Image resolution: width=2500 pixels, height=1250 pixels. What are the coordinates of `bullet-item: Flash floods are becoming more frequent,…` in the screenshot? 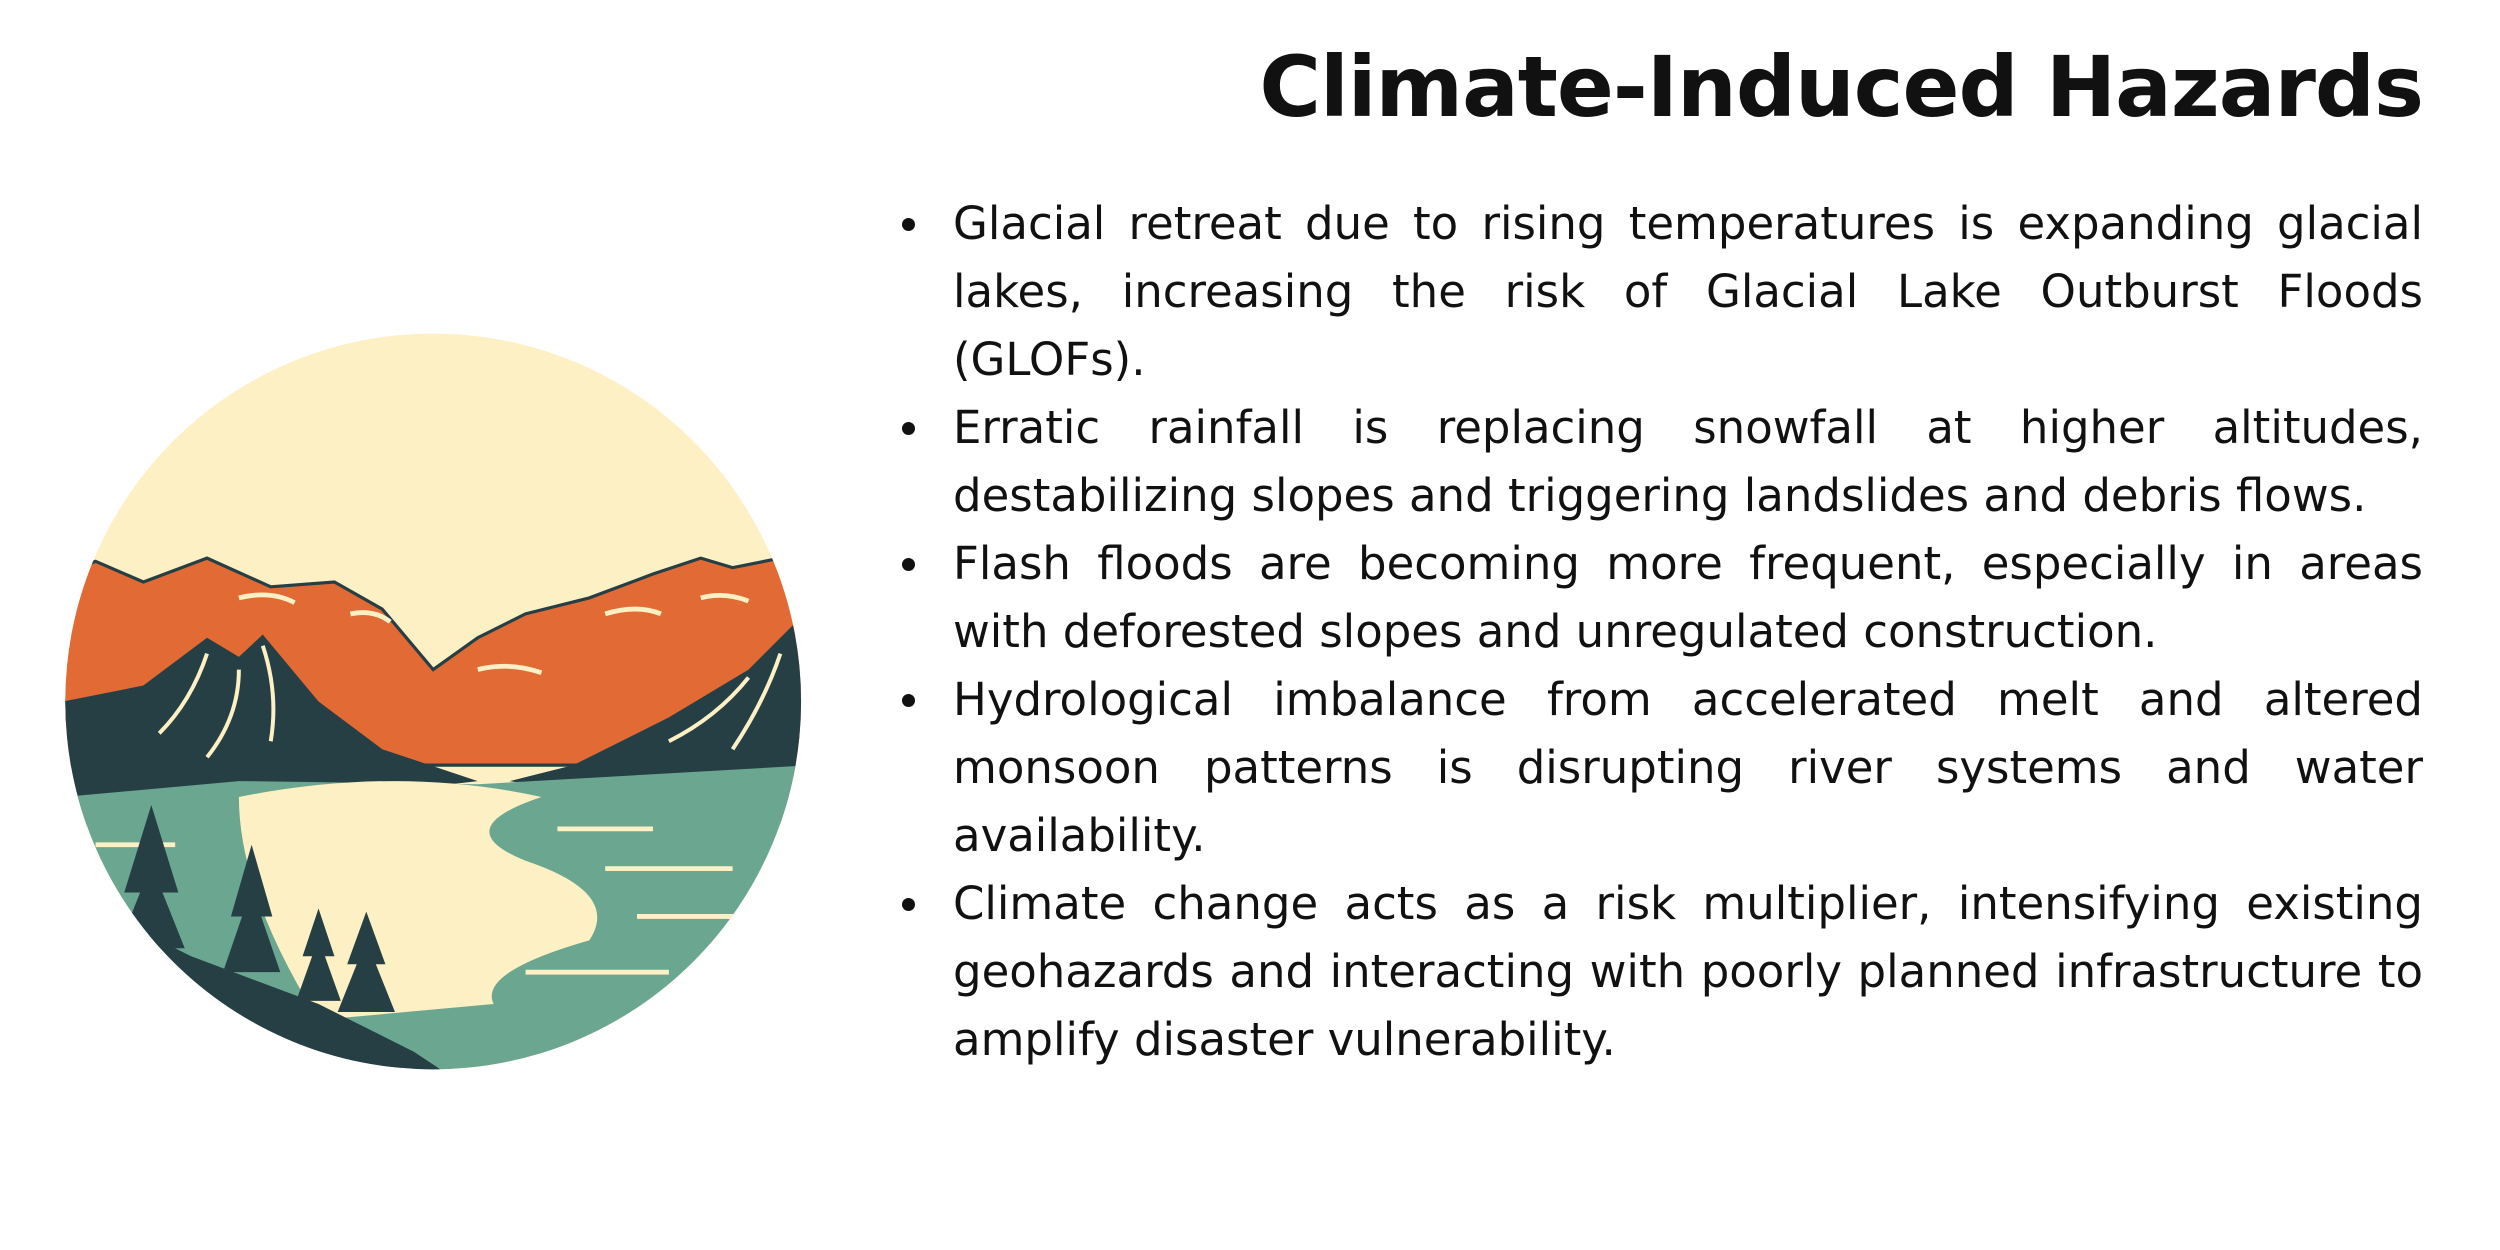 It's located at (1662, 598).